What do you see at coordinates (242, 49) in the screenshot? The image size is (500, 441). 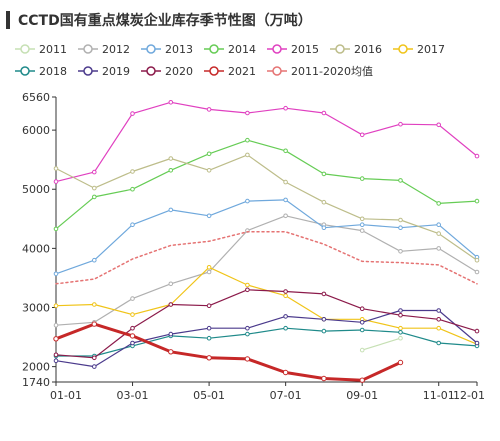 I see `legend-label: 2014` at bounding box center [242, 49].